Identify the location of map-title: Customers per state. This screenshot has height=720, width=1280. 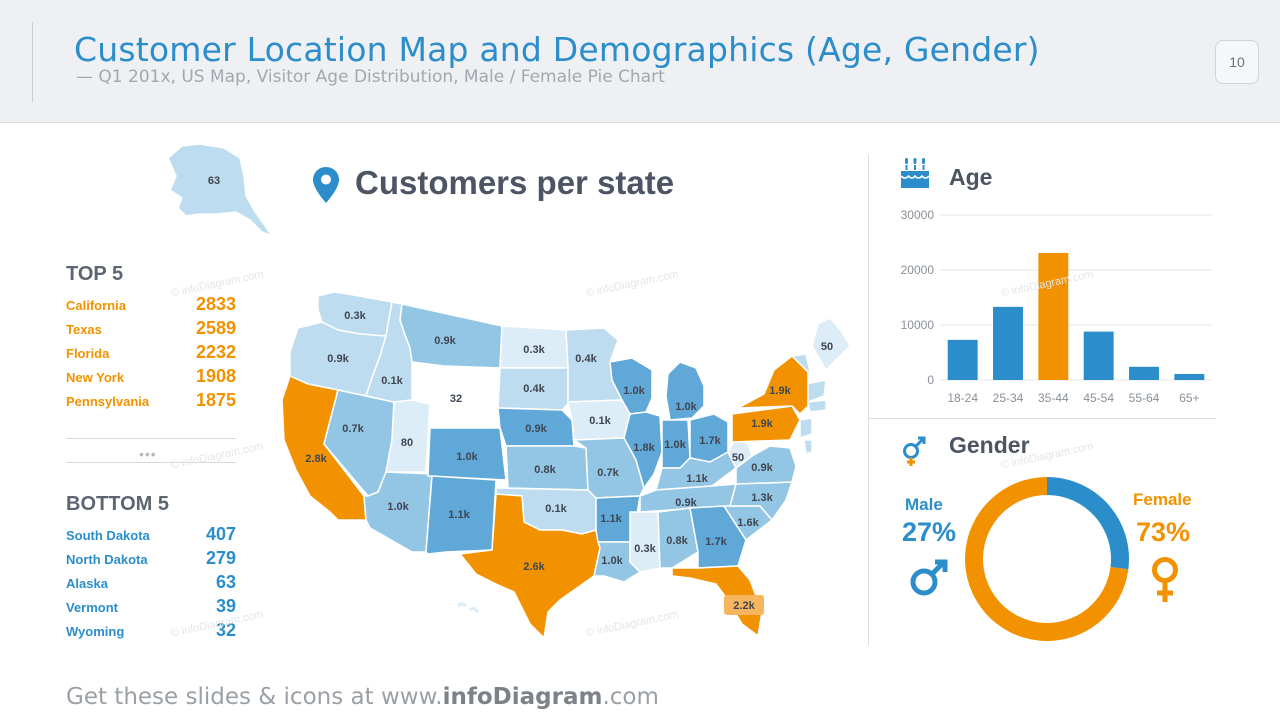
(515, 182).